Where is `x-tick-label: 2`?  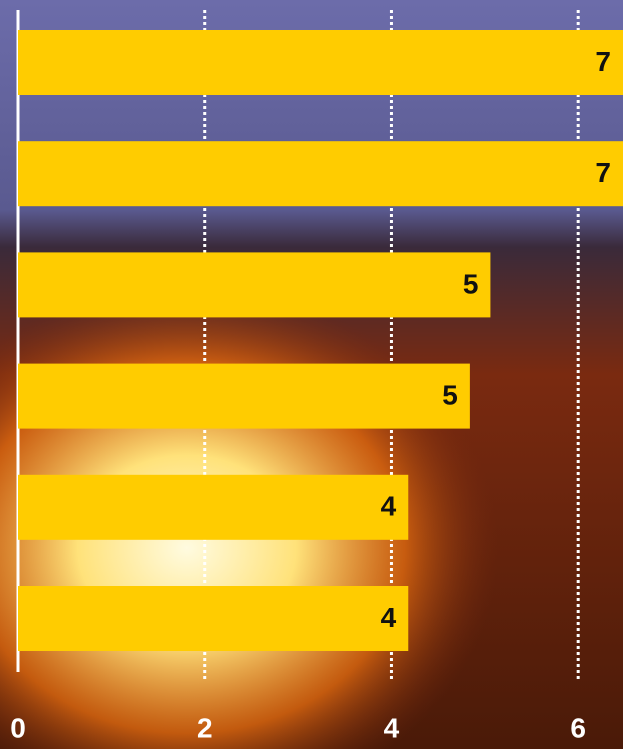 x-tick-label: 2 is located at coordinates (205, 727).